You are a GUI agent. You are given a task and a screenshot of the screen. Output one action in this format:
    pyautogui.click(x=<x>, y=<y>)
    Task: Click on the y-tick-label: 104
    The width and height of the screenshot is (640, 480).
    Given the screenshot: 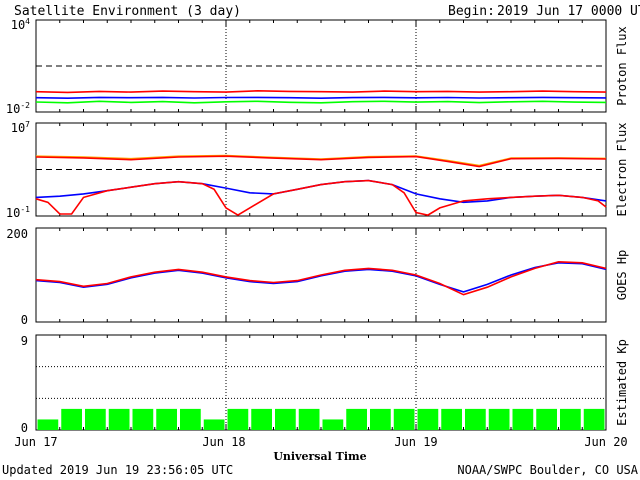 What is the action you would take?
    pyautogui.click(x=20, y=24)
    